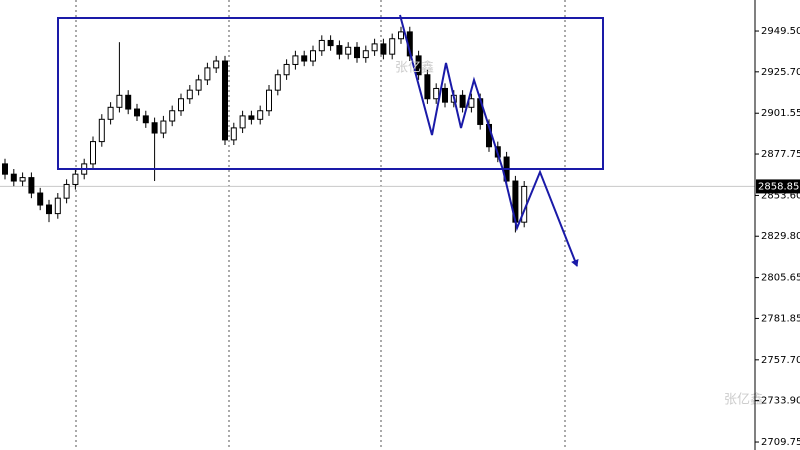 The height and width of the screenshot is (450, 800). I want to click on y-tick-label: 2805.65, so click(780, 278).